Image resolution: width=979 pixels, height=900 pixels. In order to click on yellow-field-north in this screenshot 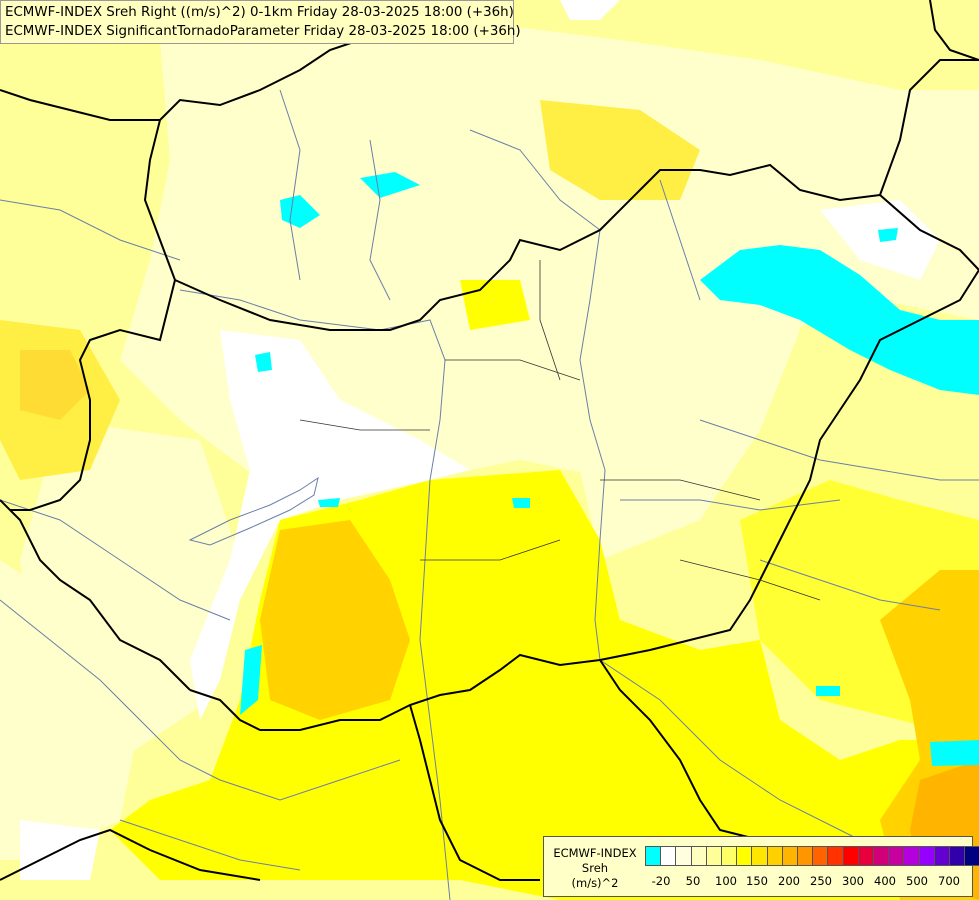, I will do `click(620, 150)`.